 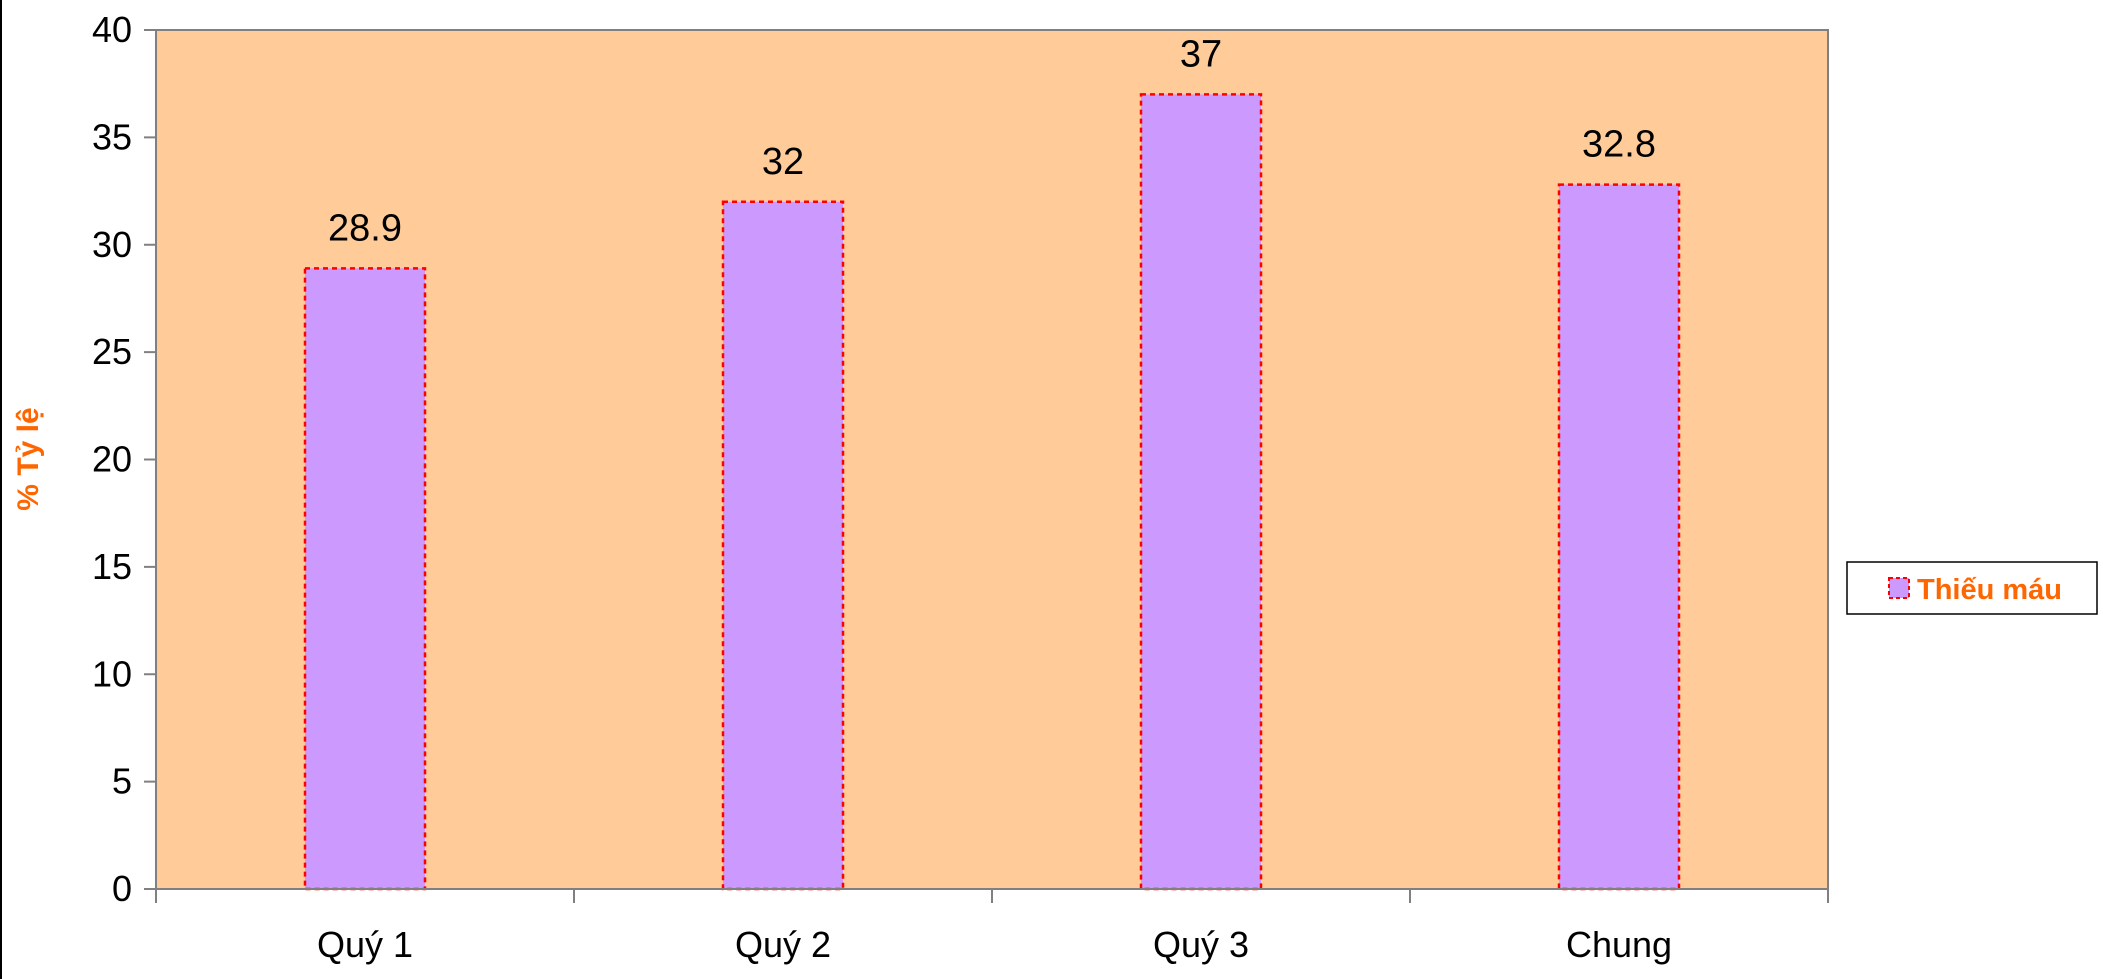 What do you see at coordinates (1619, 145) in the screenshot?
I see `data-label-4: 32.8` at bounding box center [1619, 145].